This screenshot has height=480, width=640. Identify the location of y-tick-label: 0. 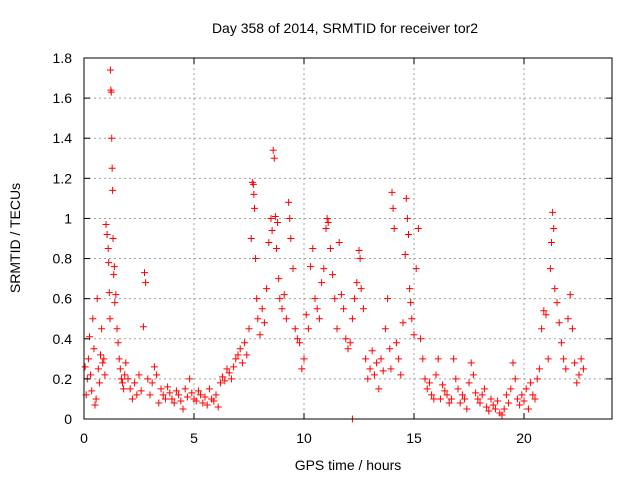
(68, 419).